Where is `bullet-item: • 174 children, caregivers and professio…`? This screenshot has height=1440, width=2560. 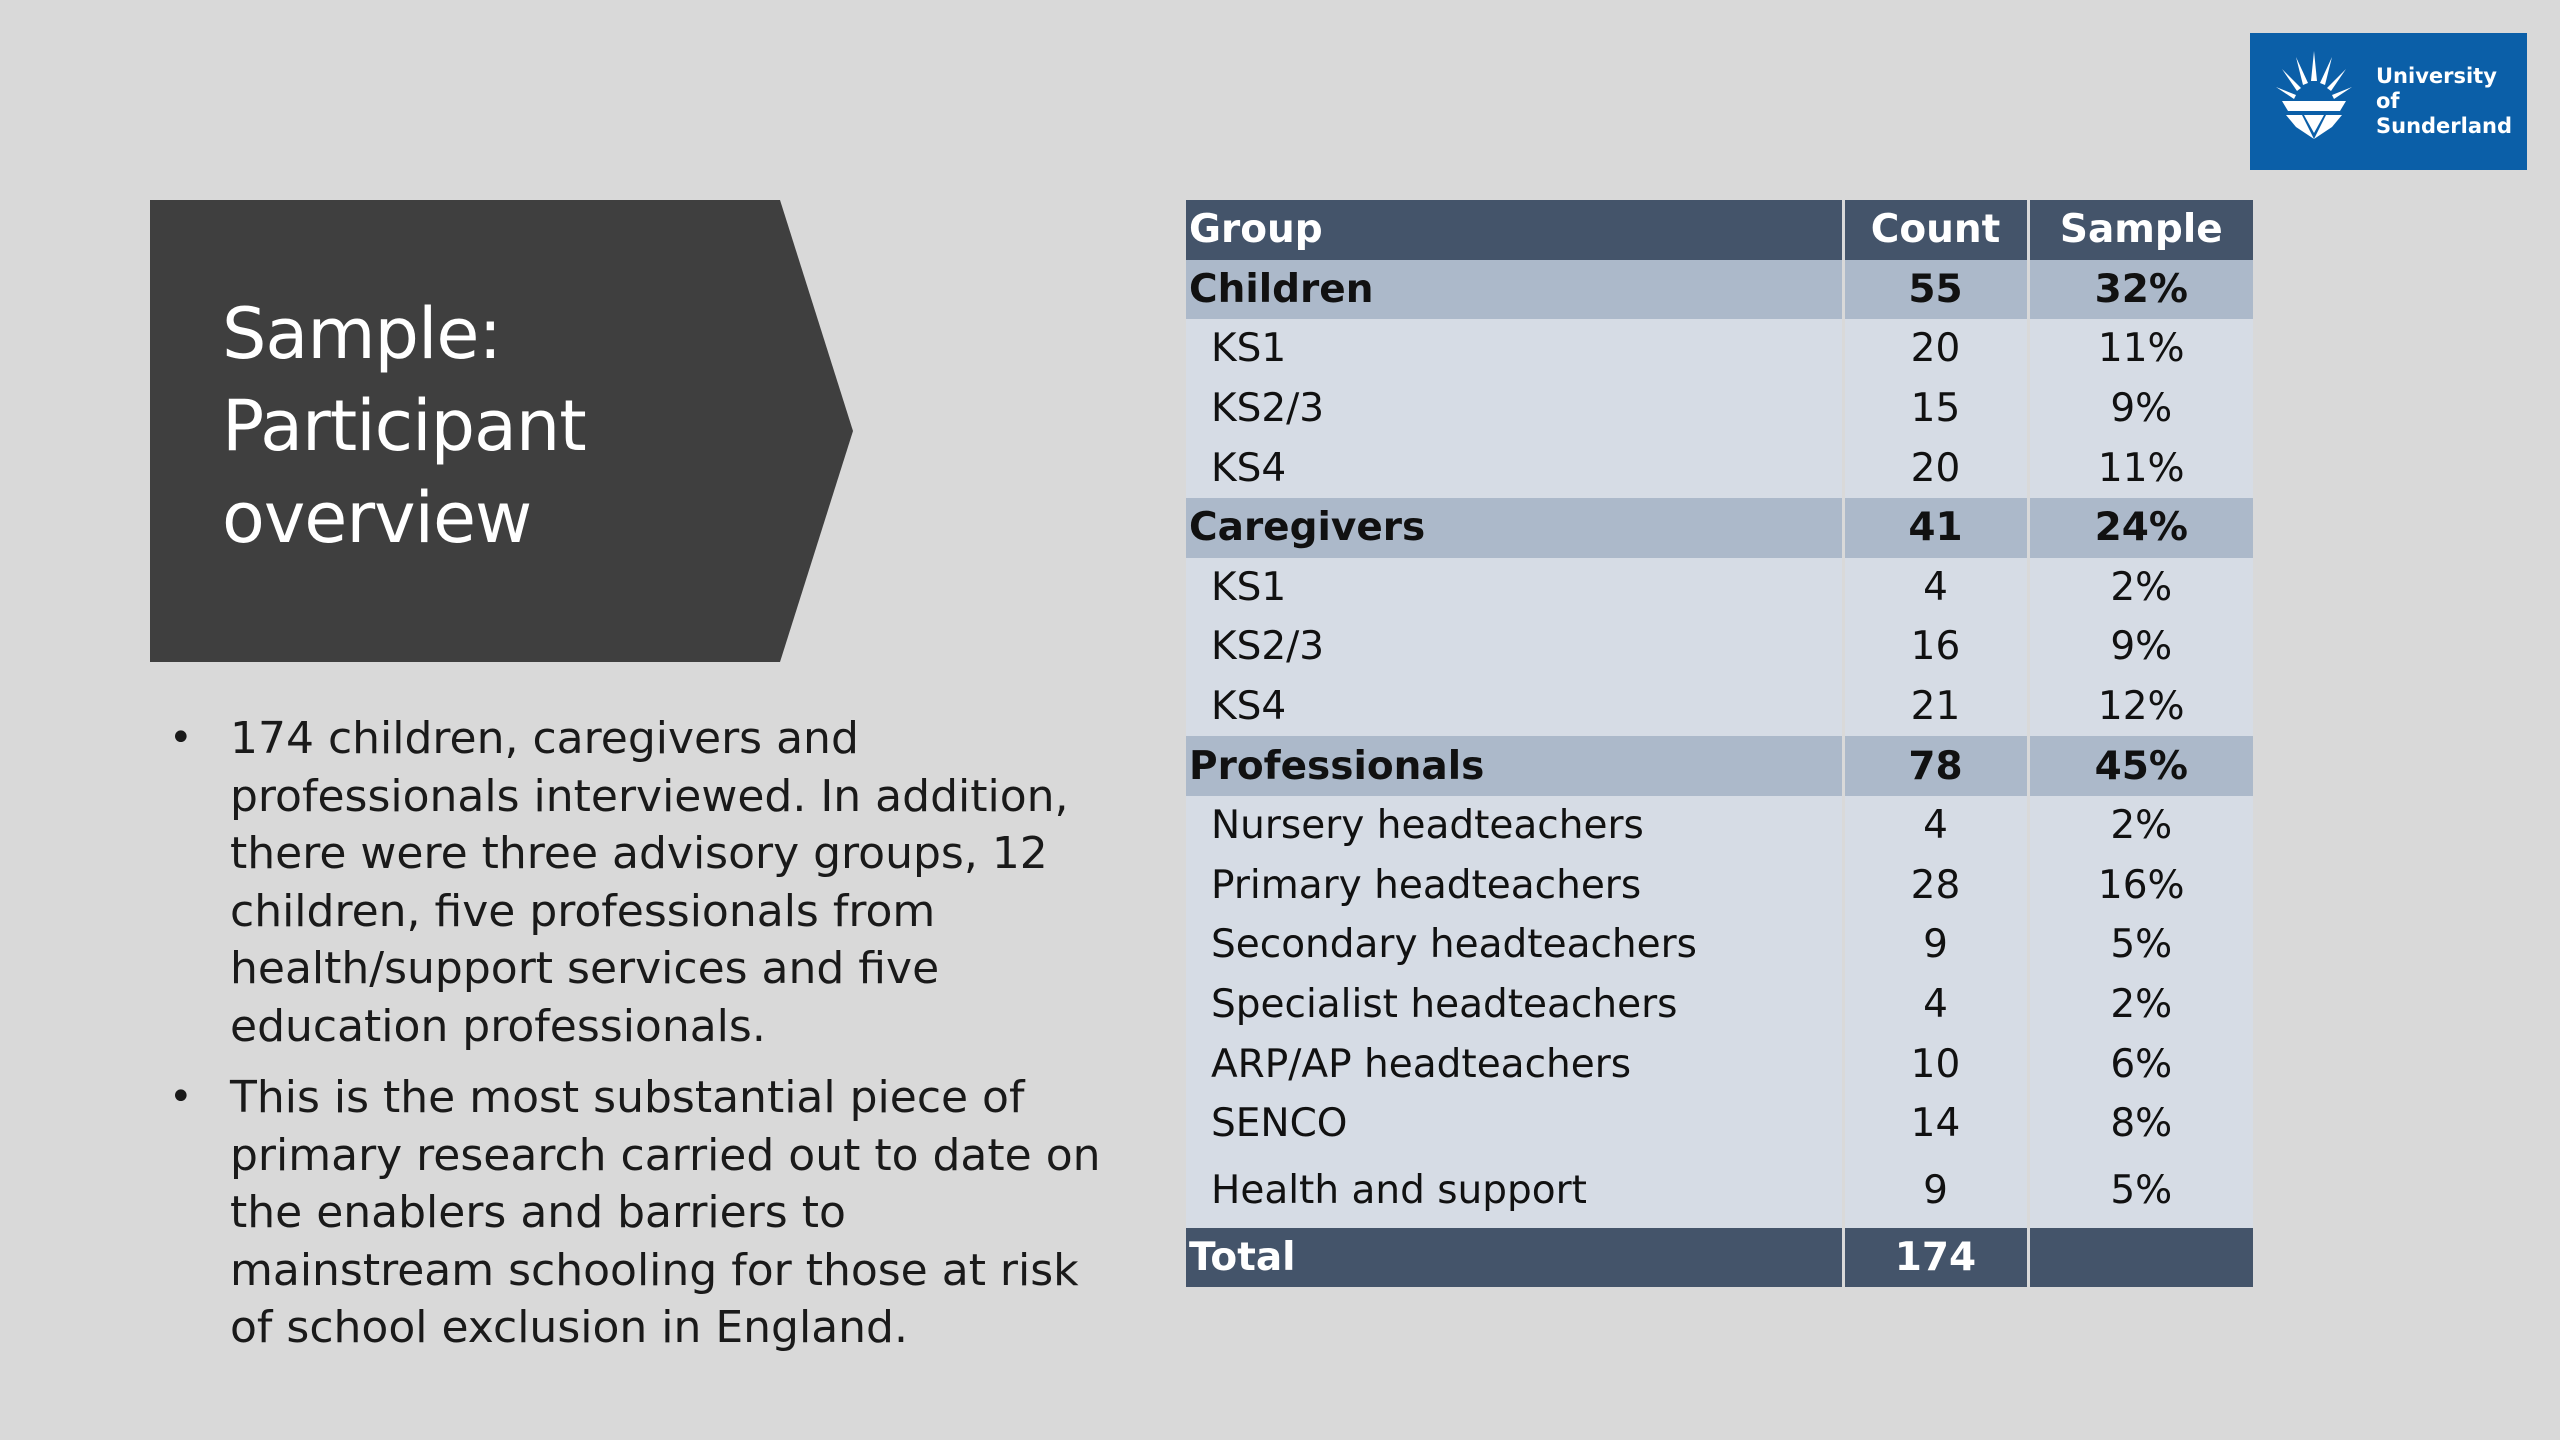
bullet-item: • 174 children, caregivers and professio… is located at coordinates (635, 882).